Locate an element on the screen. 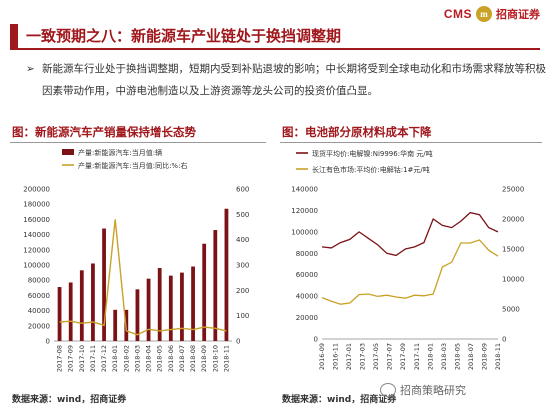 The width and height of the screenshot is (550, 412). right-y-tick-label: 100 is located at coordinates (242, 316).